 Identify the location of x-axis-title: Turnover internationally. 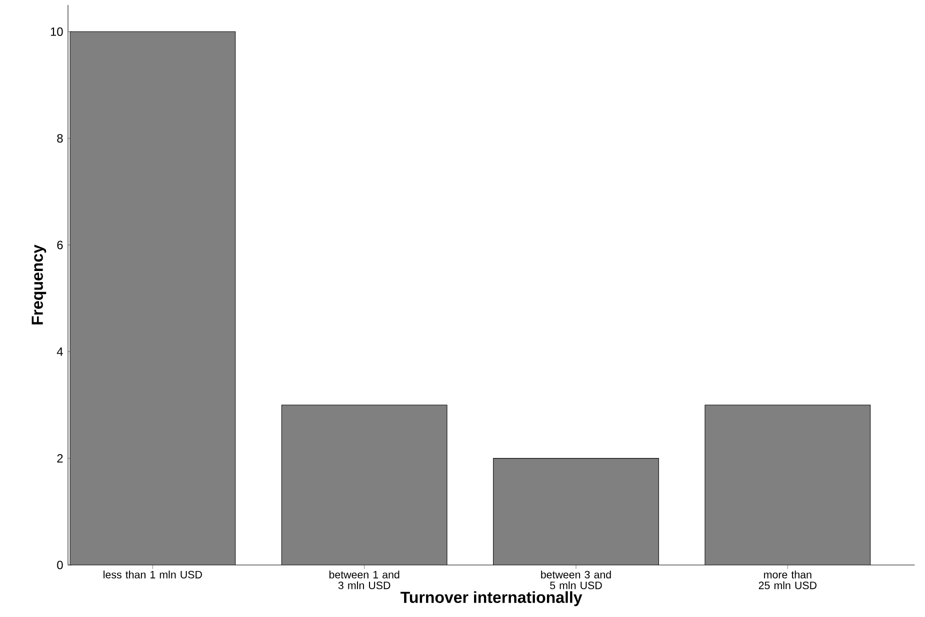
(491, 598).